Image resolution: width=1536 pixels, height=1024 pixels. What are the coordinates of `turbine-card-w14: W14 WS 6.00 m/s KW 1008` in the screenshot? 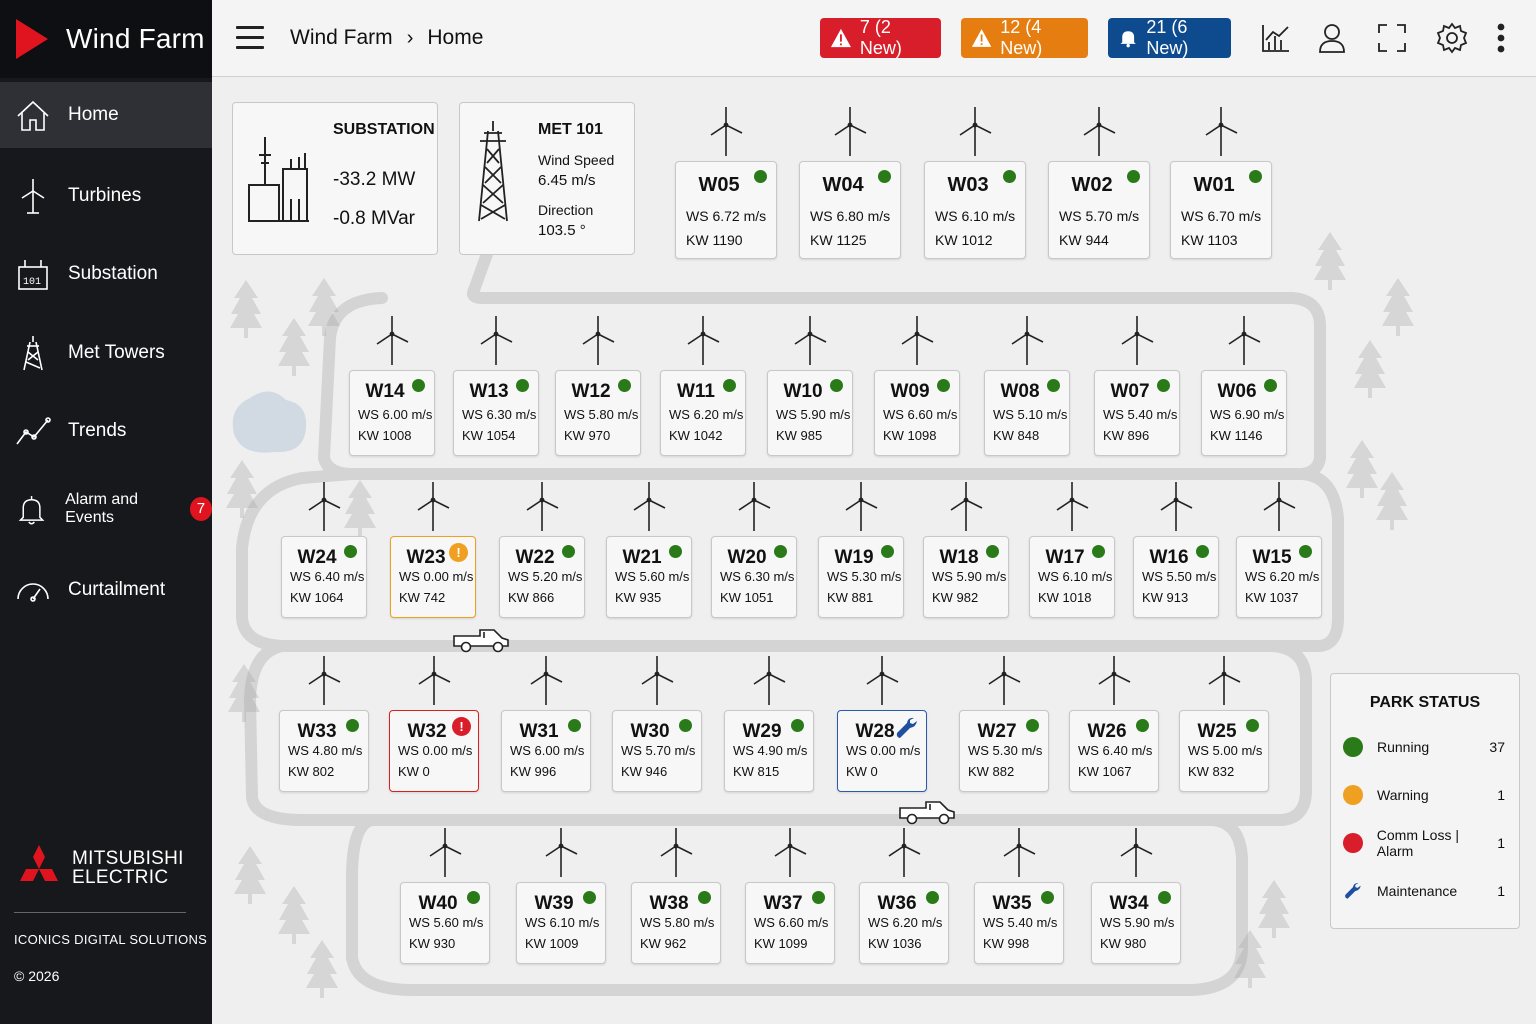 It's located at (392, 413).